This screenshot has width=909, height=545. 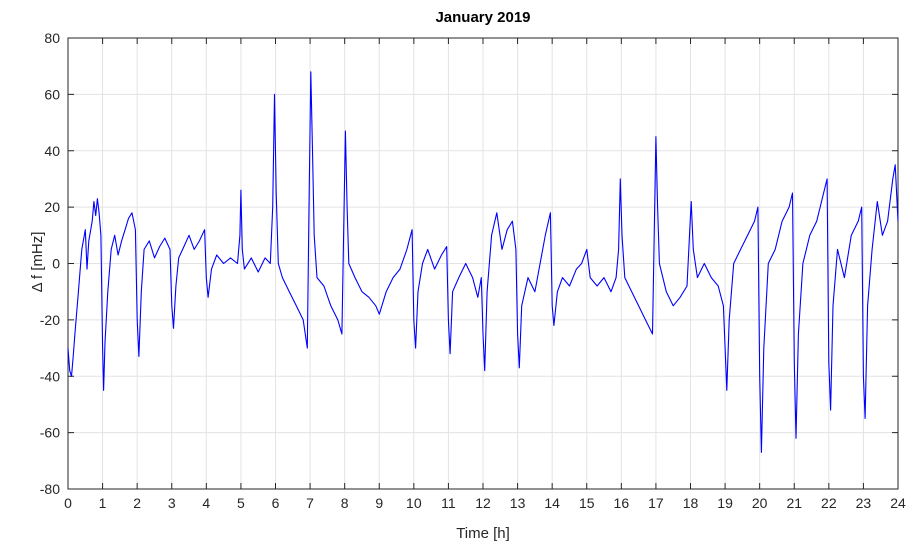 What do you see at coordinates (622, 503) in the screenshot?
I see `x-tick-label: 16` at bounding box center [622, 503].